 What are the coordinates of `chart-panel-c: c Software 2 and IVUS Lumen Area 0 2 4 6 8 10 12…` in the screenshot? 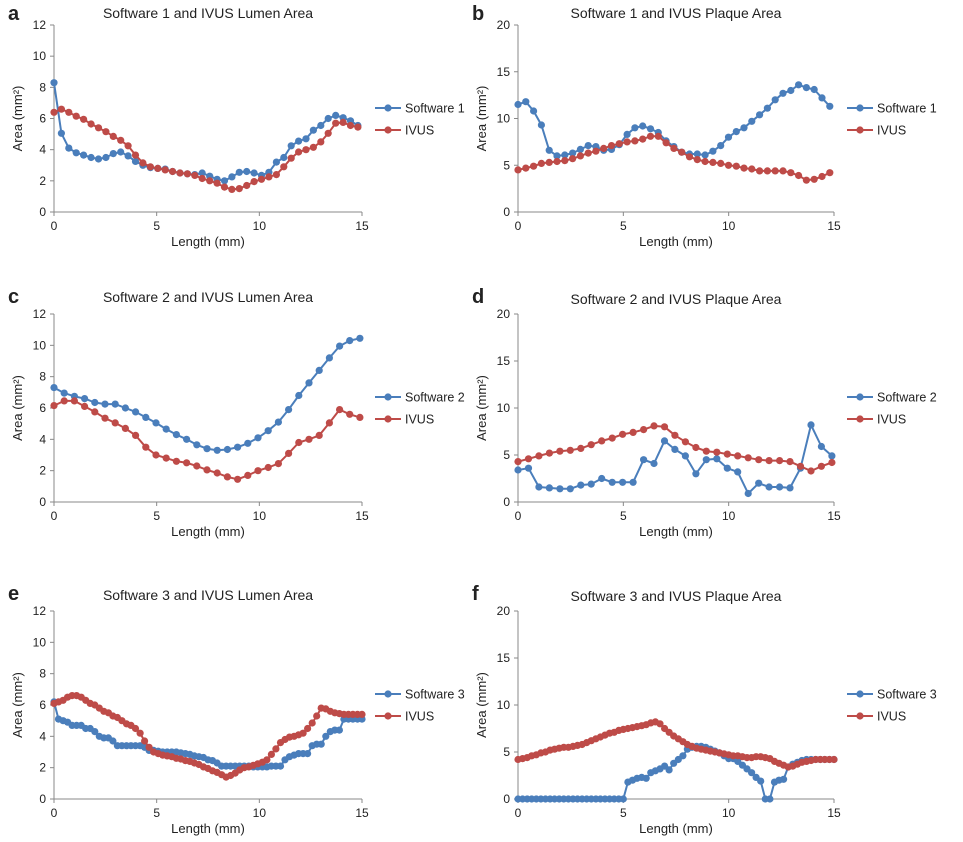 It's located at (236, 412).